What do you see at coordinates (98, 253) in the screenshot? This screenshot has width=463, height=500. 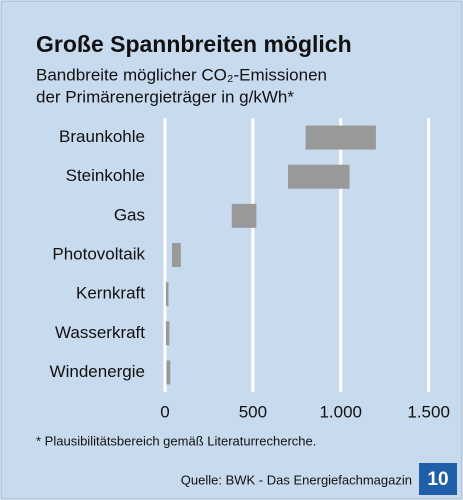 I see `y-tick-label: Photovoltaik` at bounding box center [98, 253].